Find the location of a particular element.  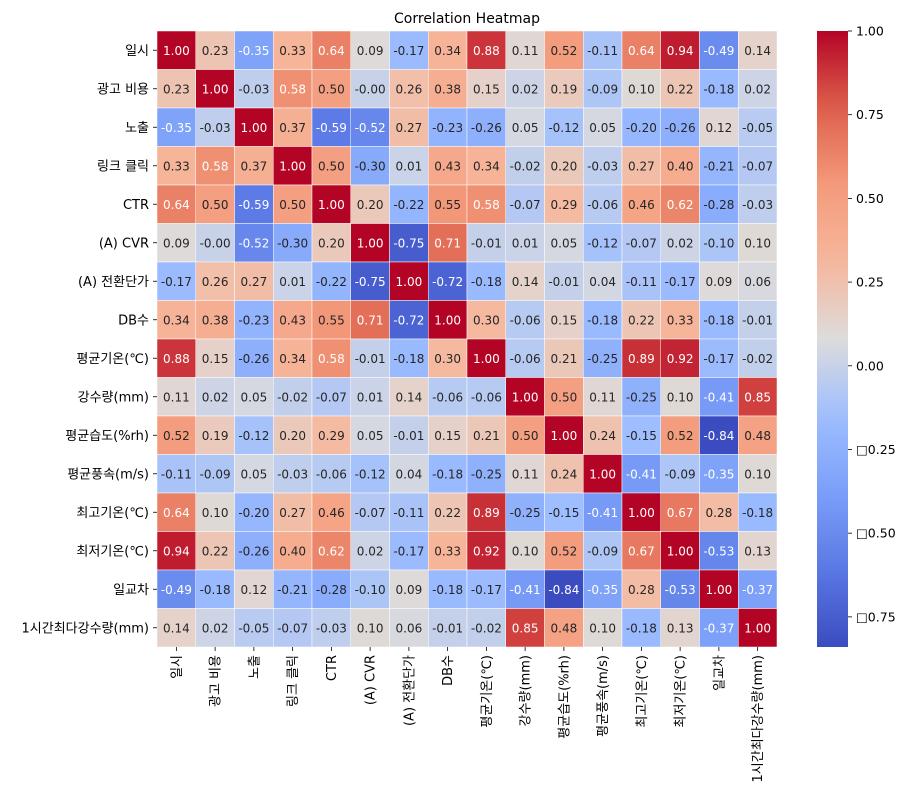

cell-annotation: -0.09 is located at coordinates (602, 89).